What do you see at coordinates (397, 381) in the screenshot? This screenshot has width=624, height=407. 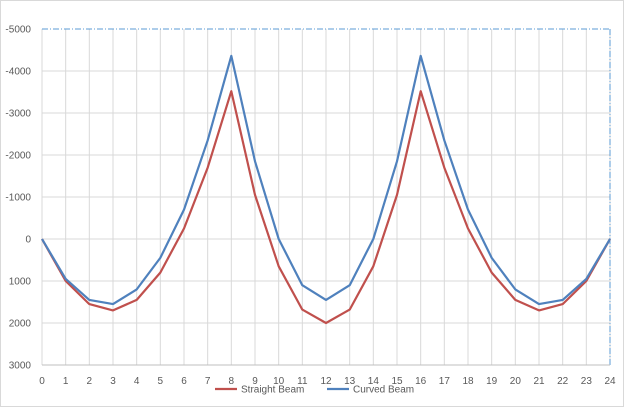 I see `x-tick-label: 15` at bounding box center [397, 381].